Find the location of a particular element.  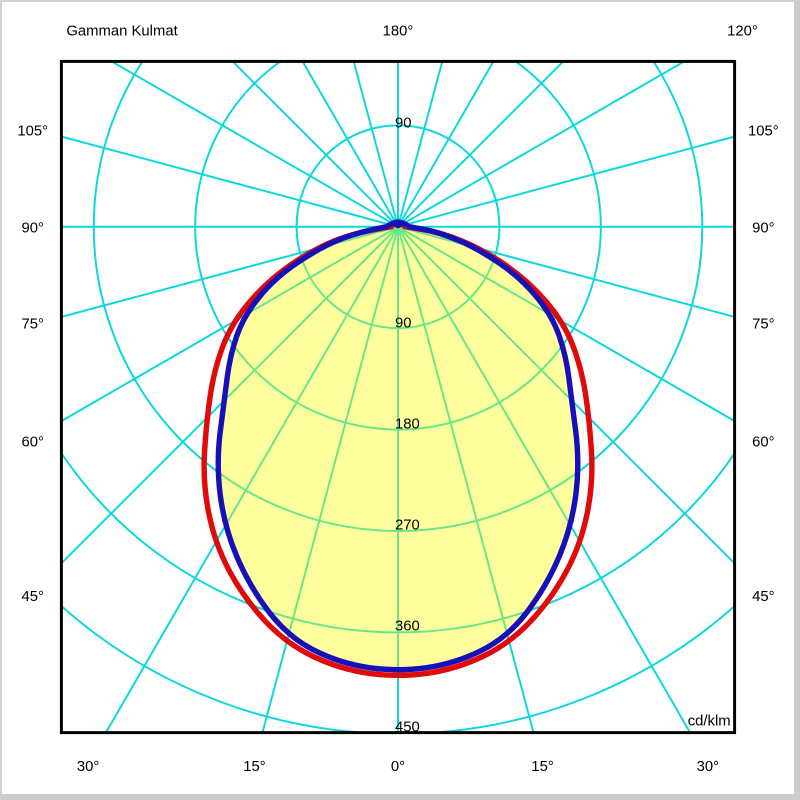

bottom-angle-label-2: 0° is located at coordinates (398, 767).